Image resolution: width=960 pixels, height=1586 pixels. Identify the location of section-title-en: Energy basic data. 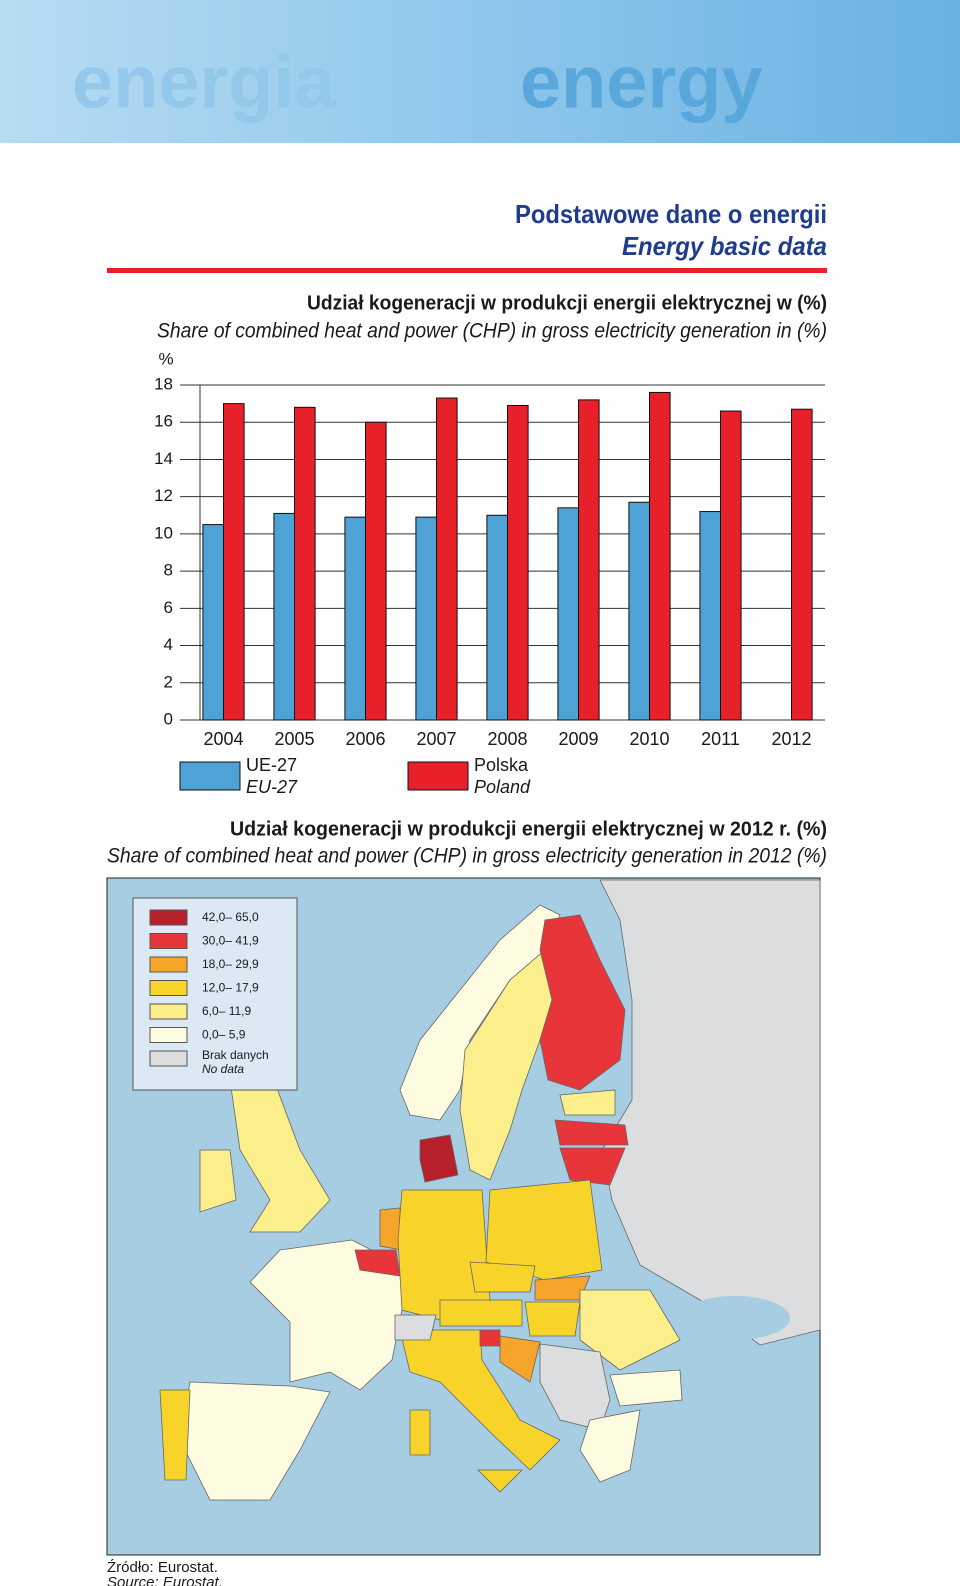
(724, 246).